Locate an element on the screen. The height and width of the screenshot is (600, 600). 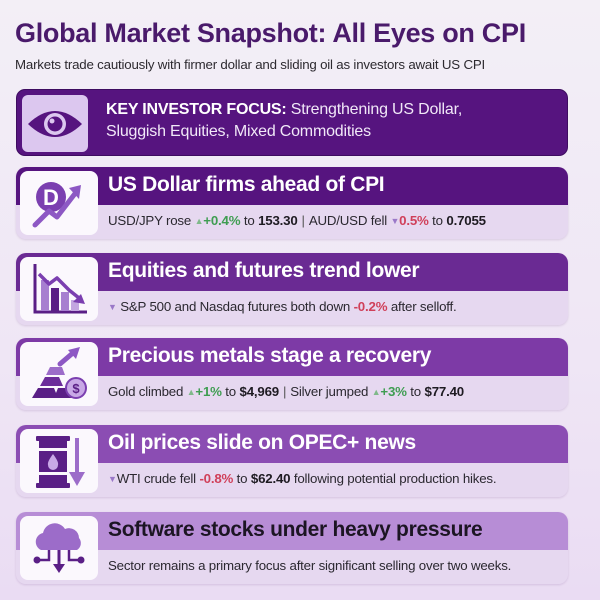
oil-text: WTI crude fell is located at coordinates (158, 478).